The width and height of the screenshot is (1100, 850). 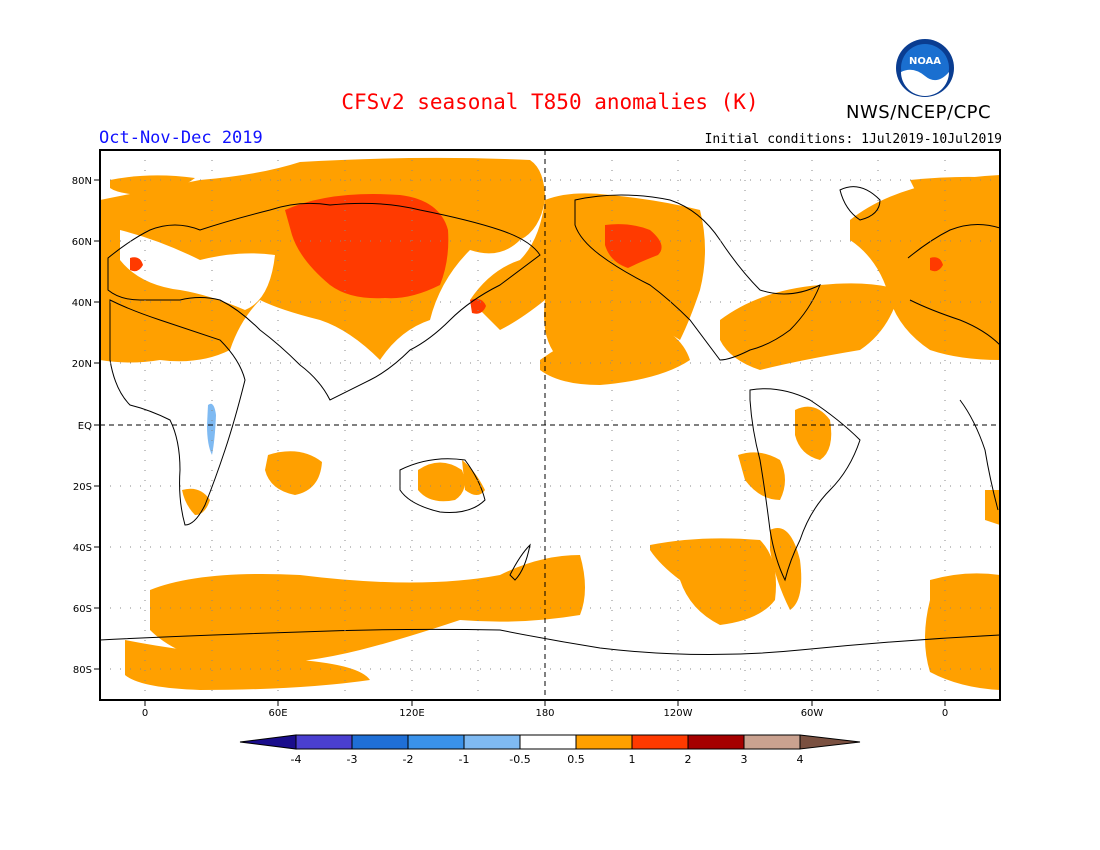 I want to click on colorbar-label: 1, so click(x=632, y=759).